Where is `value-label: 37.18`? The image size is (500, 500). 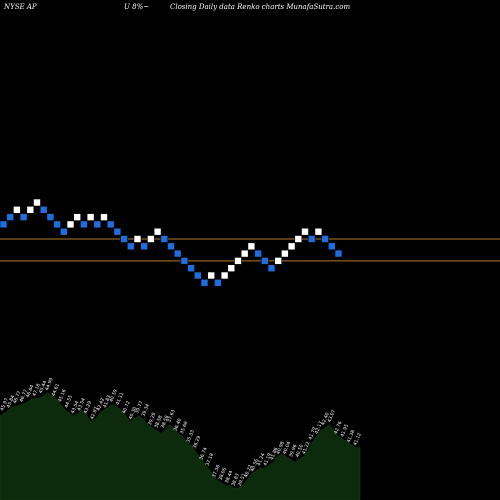 value-label: 37.18 is located at coordinates (210, 459).